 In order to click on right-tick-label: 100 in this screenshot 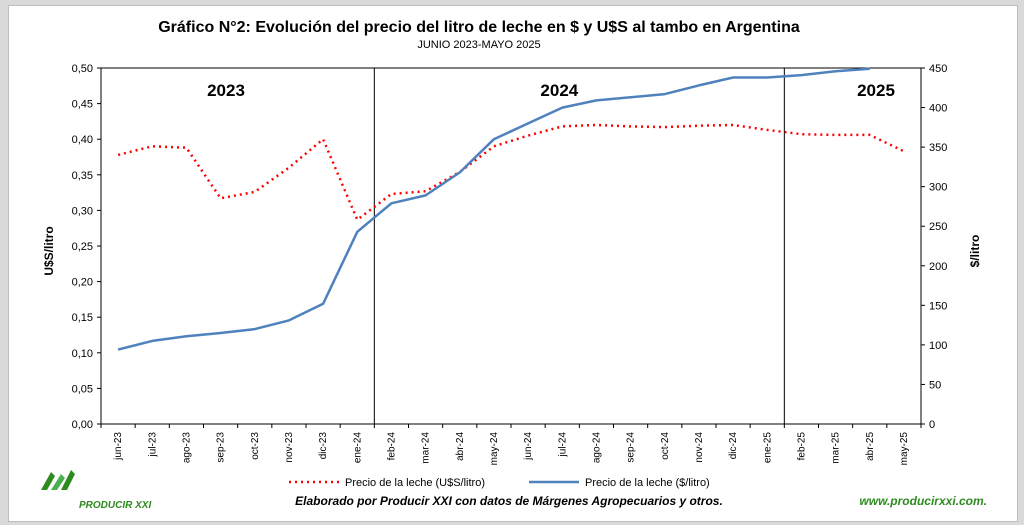, I will do `click(938, 346)`.